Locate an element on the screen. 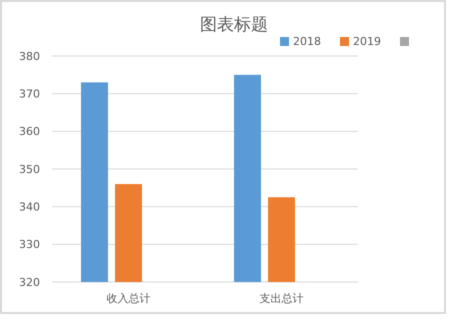  y-tick-label: 370 is located at coordinates (29, 94).